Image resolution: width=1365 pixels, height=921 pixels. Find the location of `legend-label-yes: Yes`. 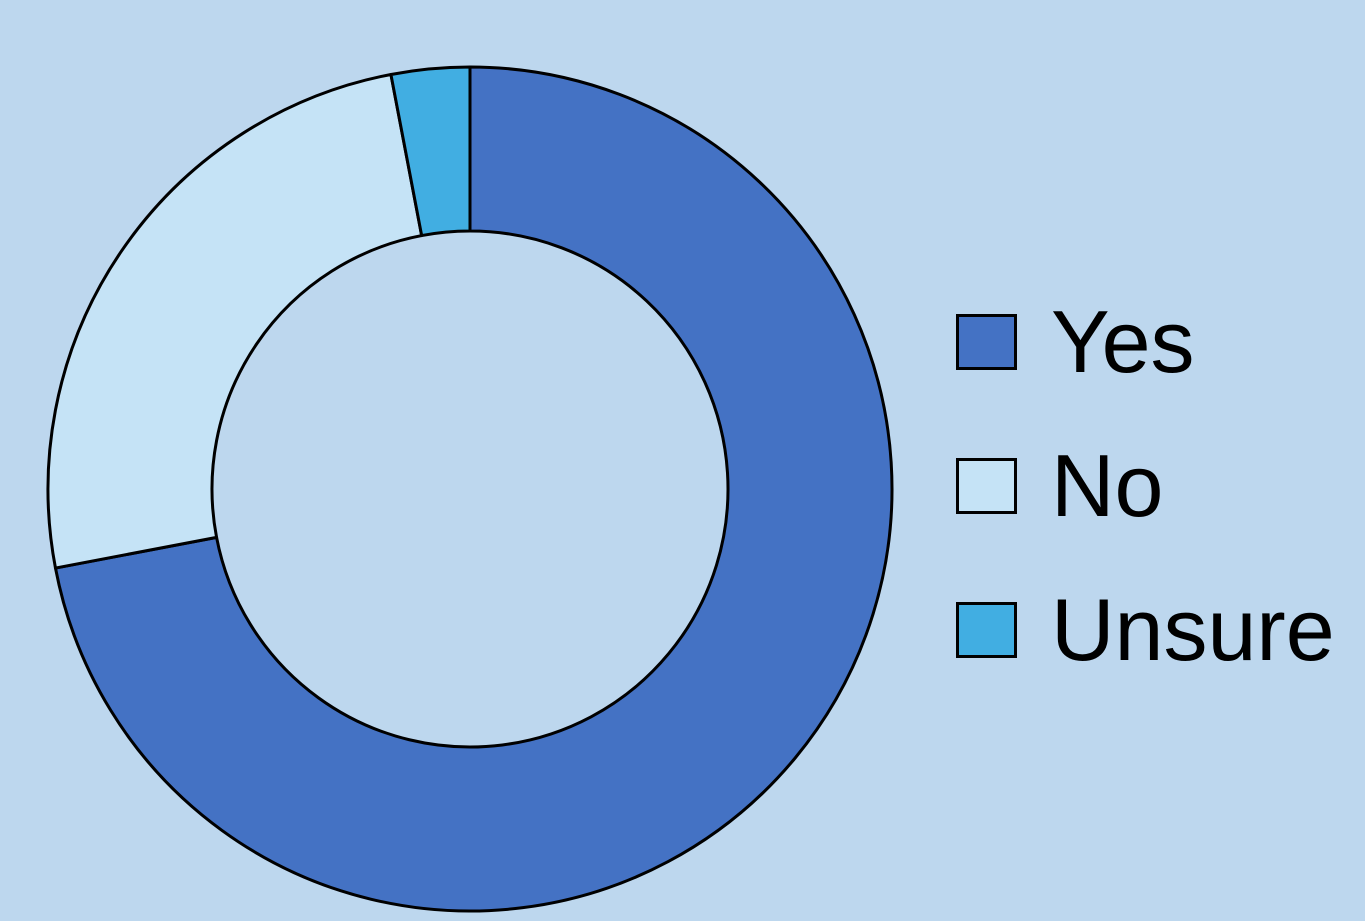

legend-label-yes: Yes is located at coordinates (1123, 341).